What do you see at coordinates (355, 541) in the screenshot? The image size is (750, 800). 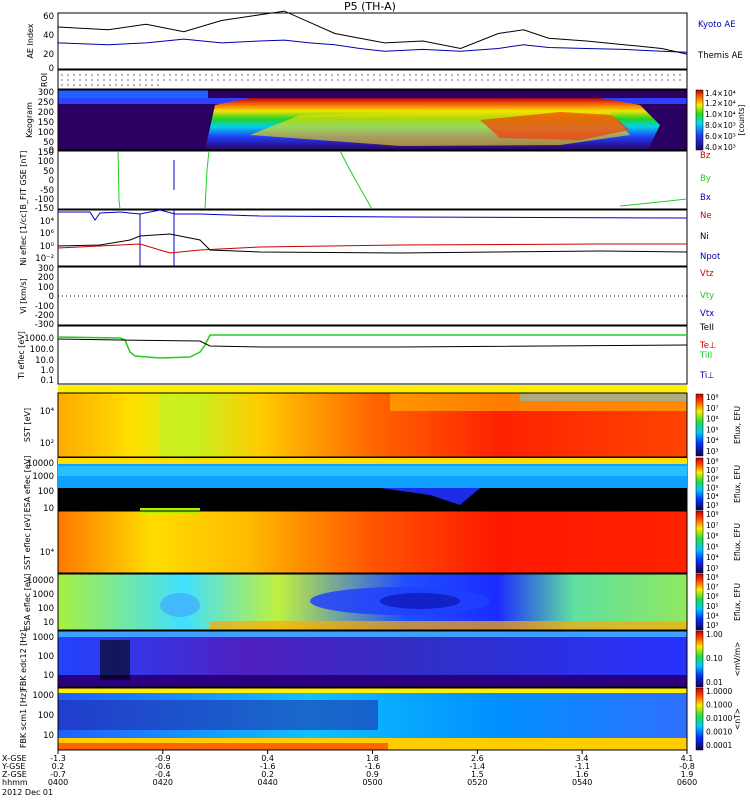 I see `panel-sst-i: SST eflec [eV] 10⁴` at bounding box center [355, 541].